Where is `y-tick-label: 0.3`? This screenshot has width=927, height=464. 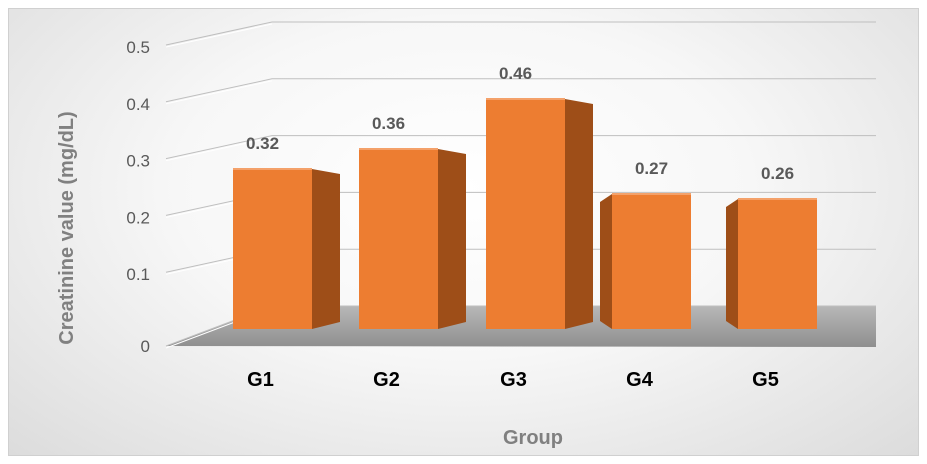 y-tick-label: 0.3 is located at coordinates (138, 161).